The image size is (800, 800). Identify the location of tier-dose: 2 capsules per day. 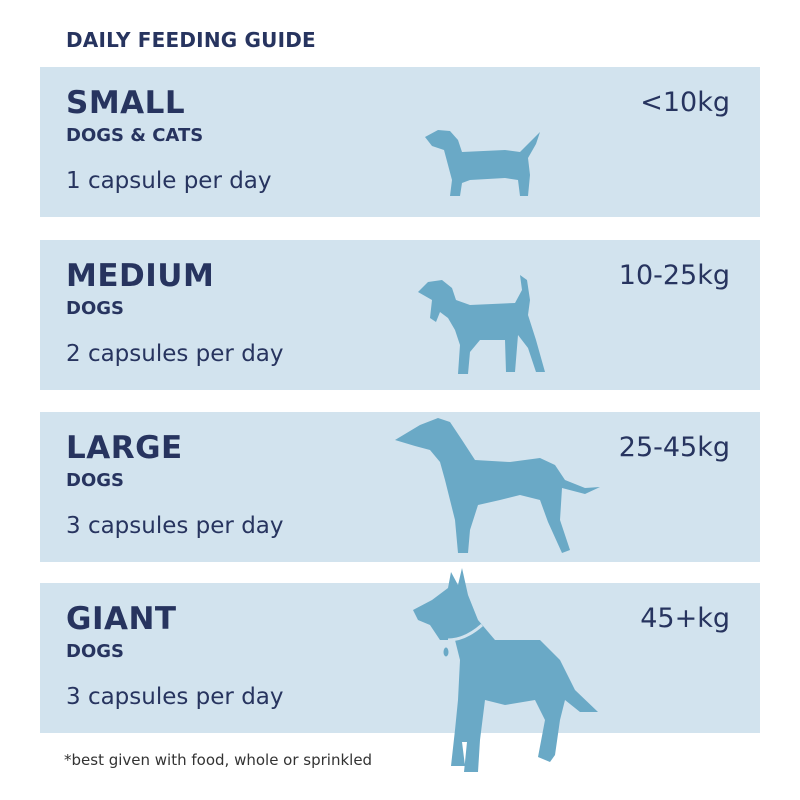
(175, 354).